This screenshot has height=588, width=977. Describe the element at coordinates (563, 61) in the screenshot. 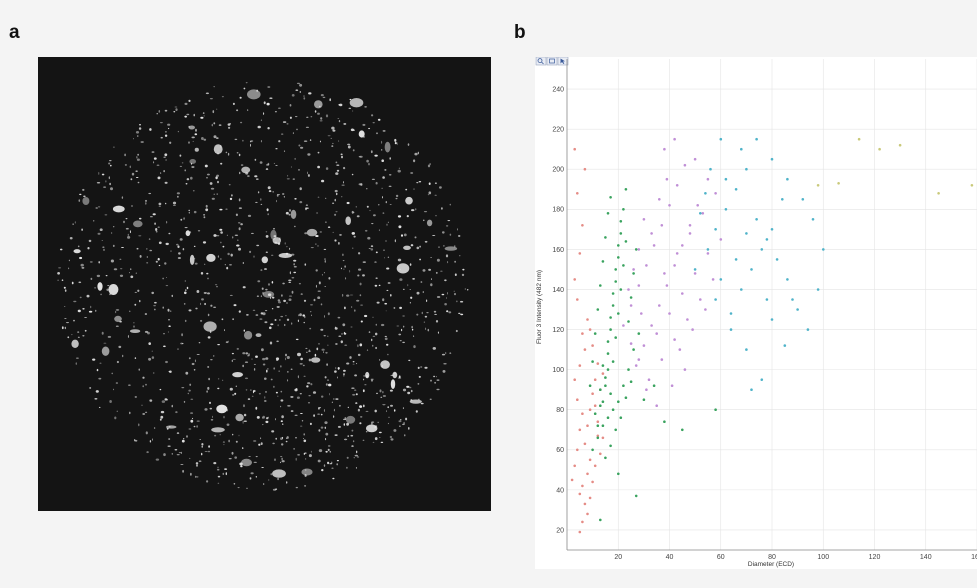

I see `select-icon` at that location.